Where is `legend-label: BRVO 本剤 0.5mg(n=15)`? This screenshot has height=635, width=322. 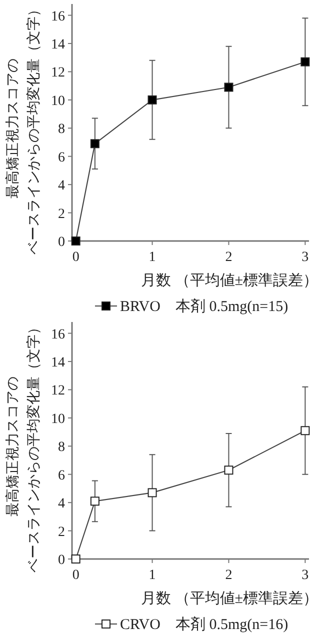 legend-label: BRVO 本剤 0.5mg(n=15) is located at coordinates (204, 306).